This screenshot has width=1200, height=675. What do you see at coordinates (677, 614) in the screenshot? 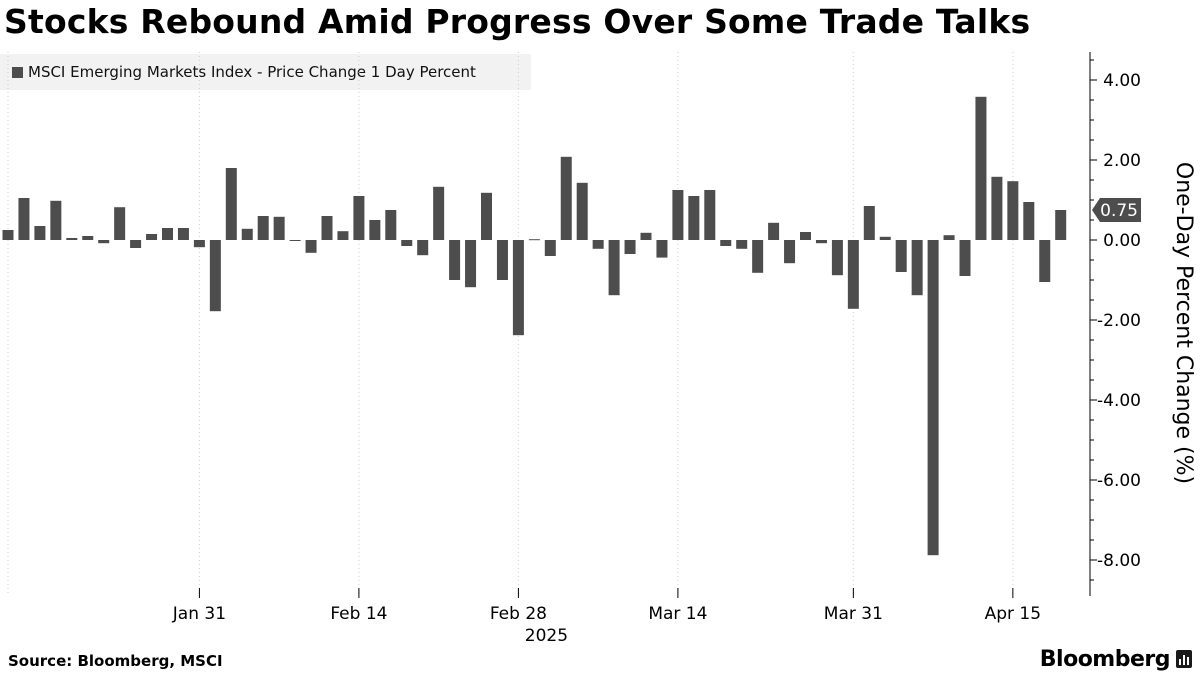
I see `x-tick-label: Mar 14` at bounding box center [677, 614].